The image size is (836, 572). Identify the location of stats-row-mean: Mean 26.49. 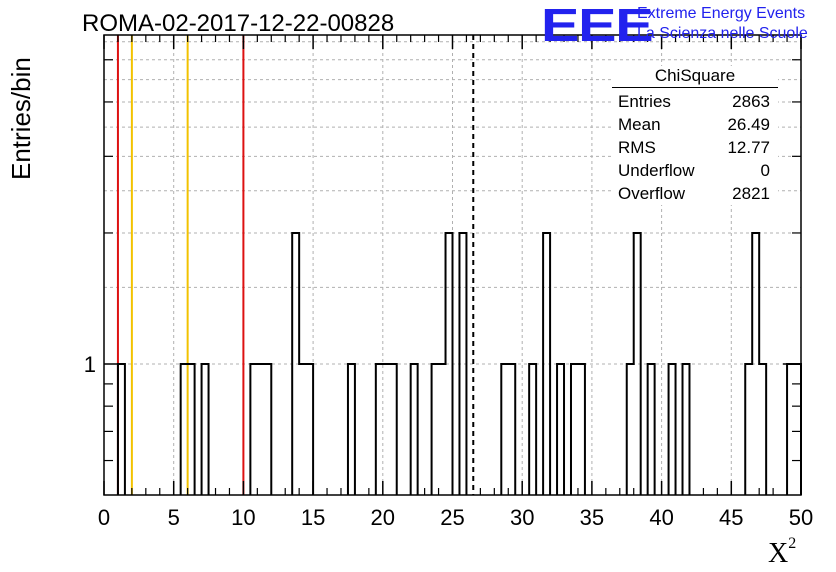
(695, 124).